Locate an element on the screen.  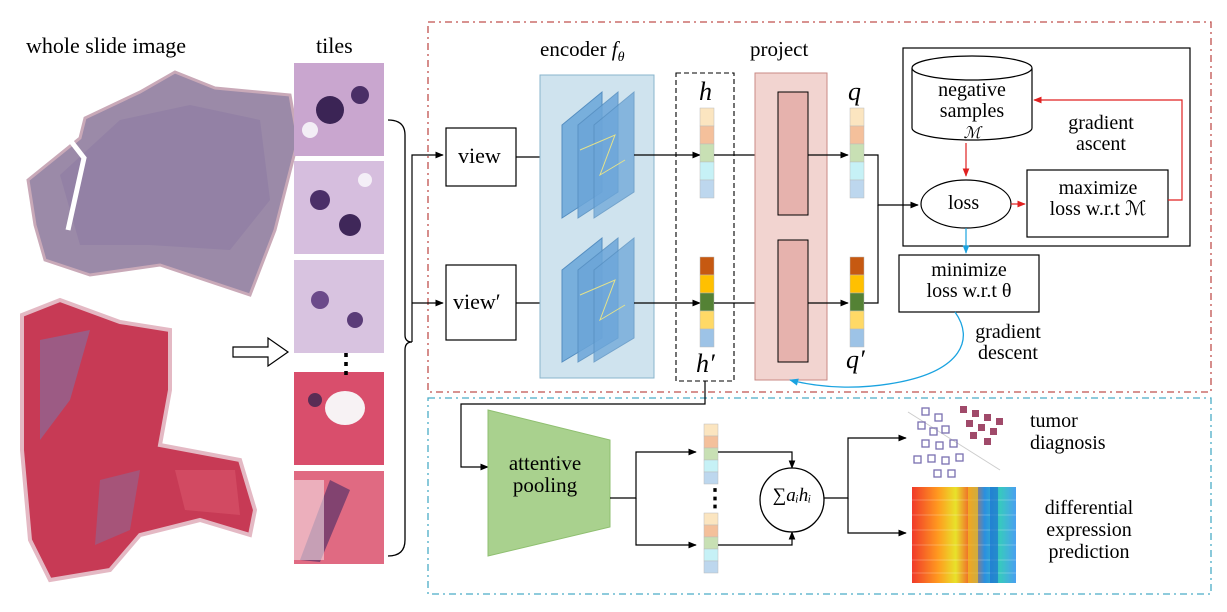
weighted-sum-node is located at coordinates (792, 500).